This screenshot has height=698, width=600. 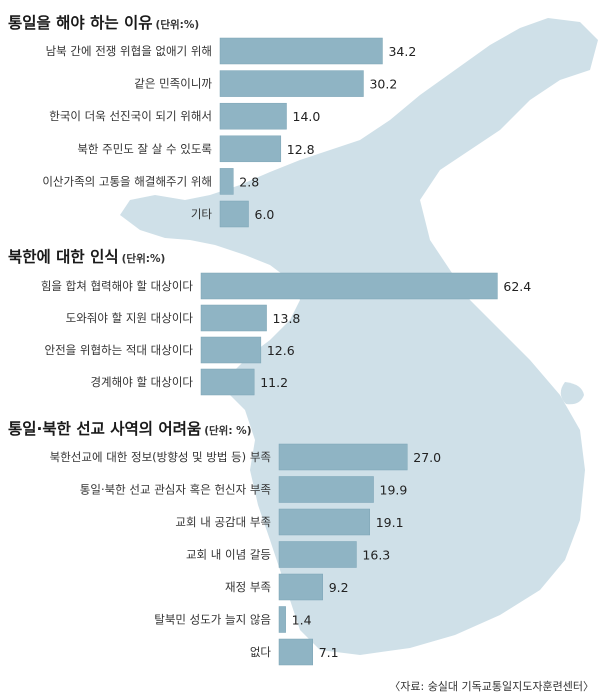 What do you see at coordinates (175, 490) in the screenshot?
I see `category-label: 통일·북한 선교 관심자 혹은 헌신자 부족` at bounding box center [175, 490].